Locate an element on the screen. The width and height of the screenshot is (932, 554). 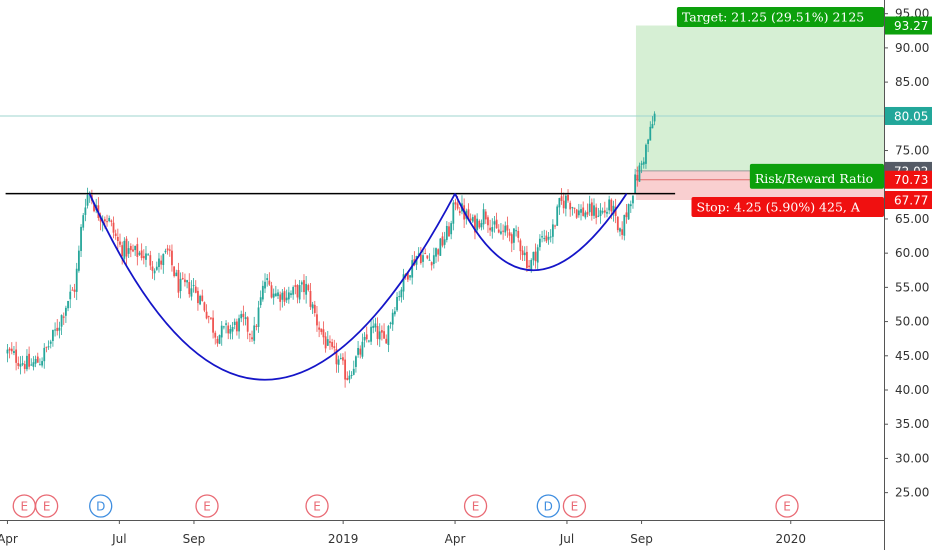
cup-left-curve is located at coordinates (272, 287).